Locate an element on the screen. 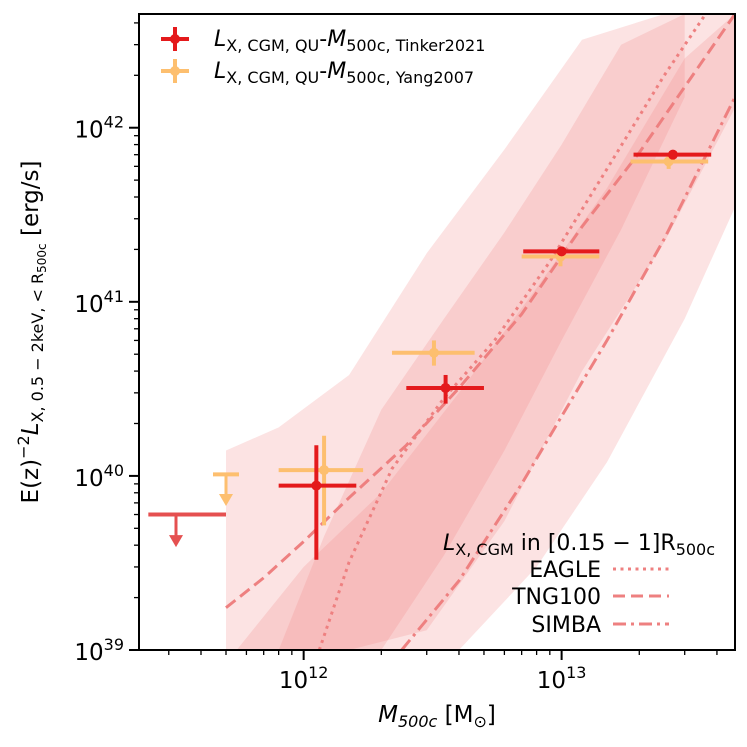  y-tick-label-41: 1041 is located at coordinates (99, 302).